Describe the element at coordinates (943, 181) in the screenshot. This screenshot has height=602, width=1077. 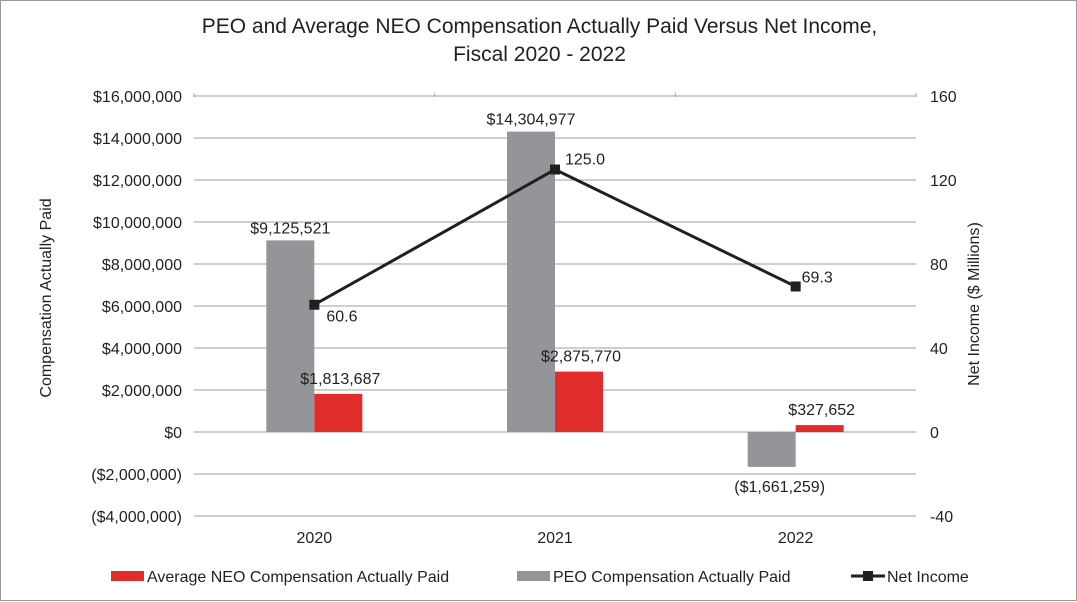
I see `right-tick-label: 120` at that location.